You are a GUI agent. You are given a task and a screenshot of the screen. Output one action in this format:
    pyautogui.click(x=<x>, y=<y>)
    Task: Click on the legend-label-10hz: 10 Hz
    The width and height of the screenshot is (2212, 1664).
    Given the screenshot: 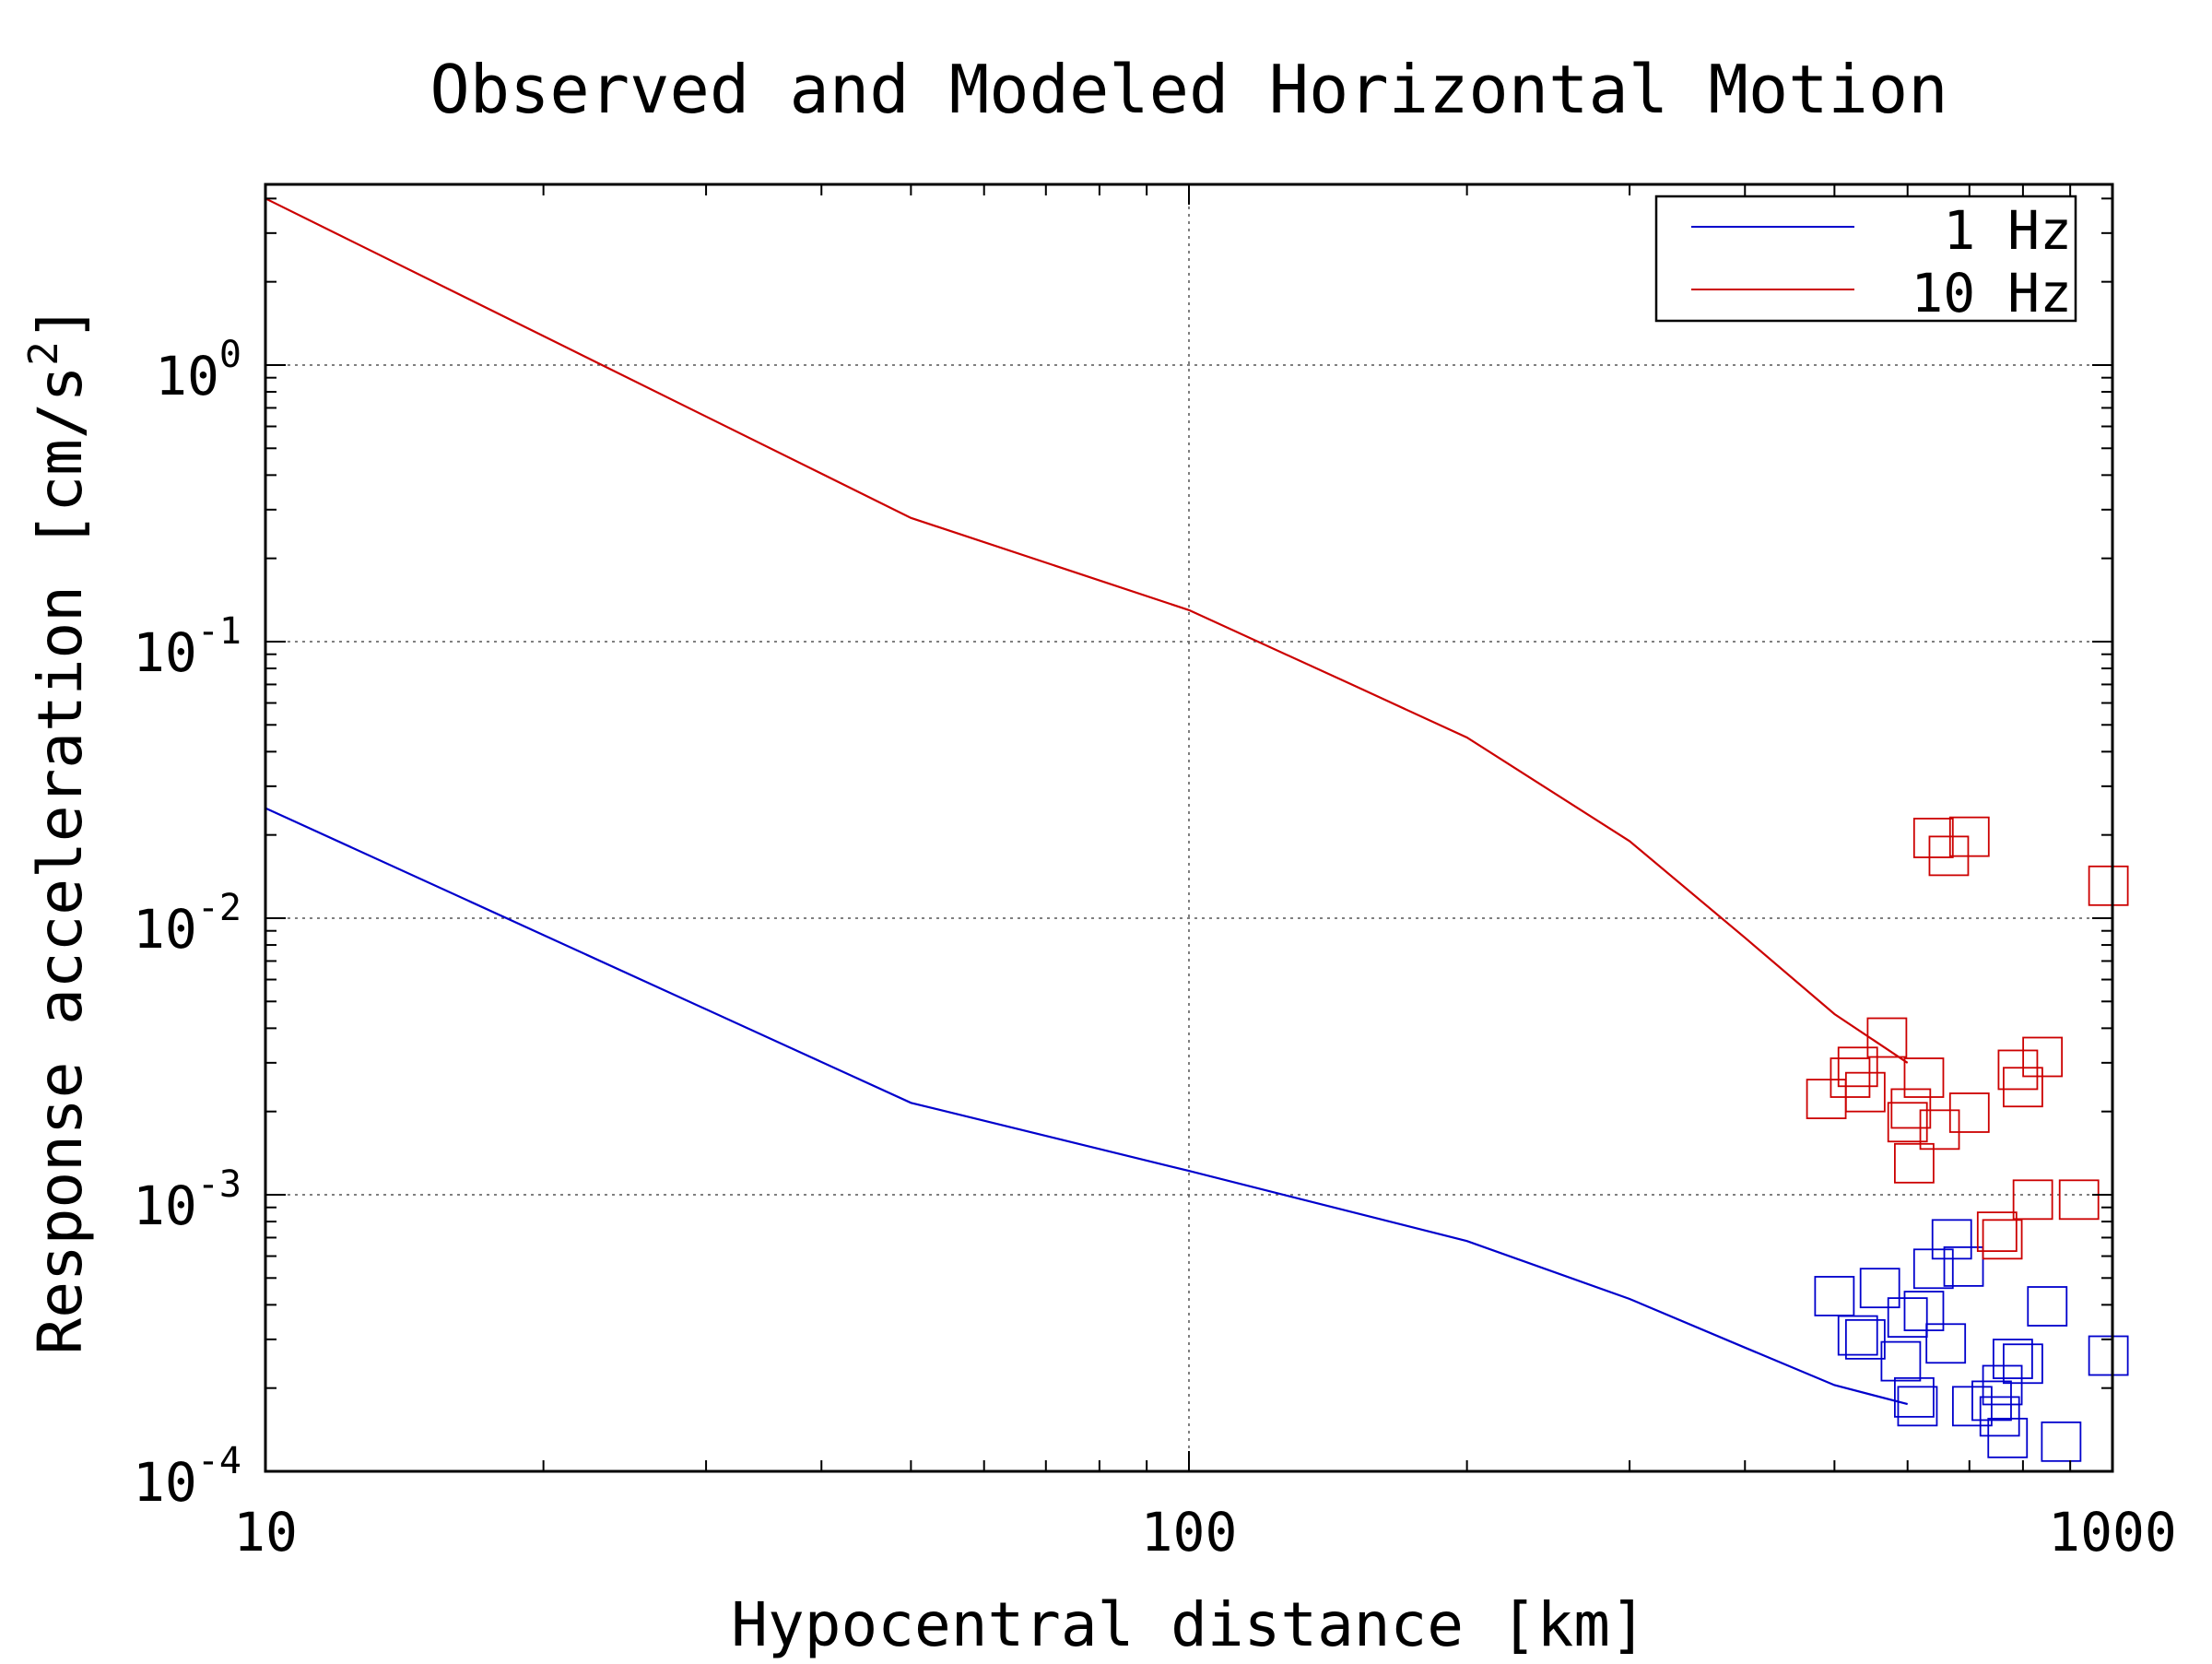 What is the action you would take?
    pyautogui.click(x=1991, y=293)
    